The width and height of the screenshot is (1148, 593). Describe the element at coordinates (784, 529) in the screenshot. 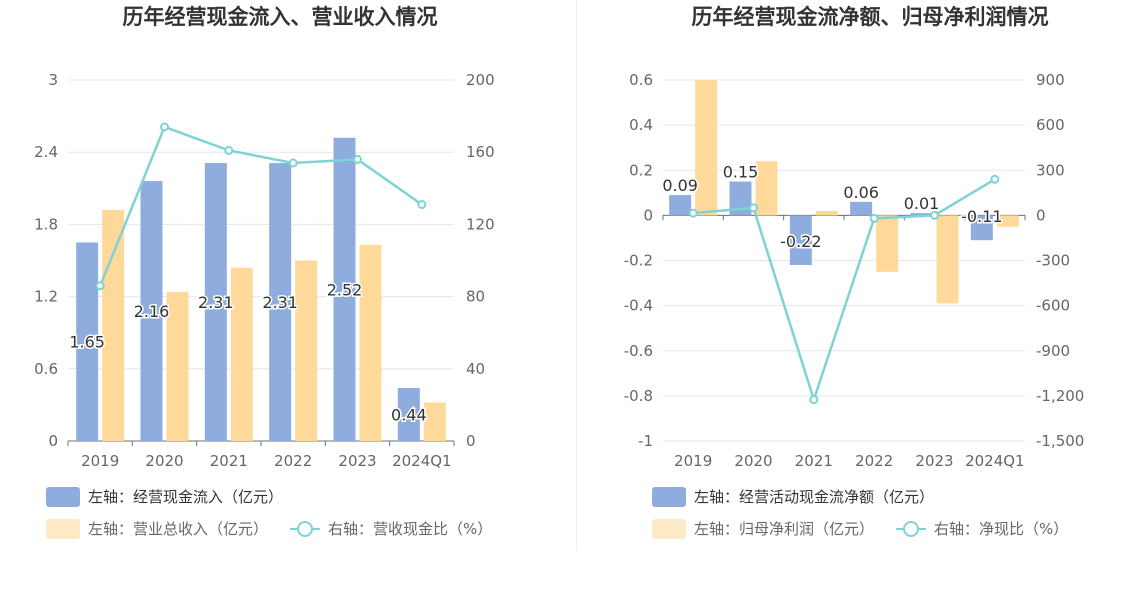

I see `legend-label-series-2: 左轴：归母净利润（亿元）` at that location.